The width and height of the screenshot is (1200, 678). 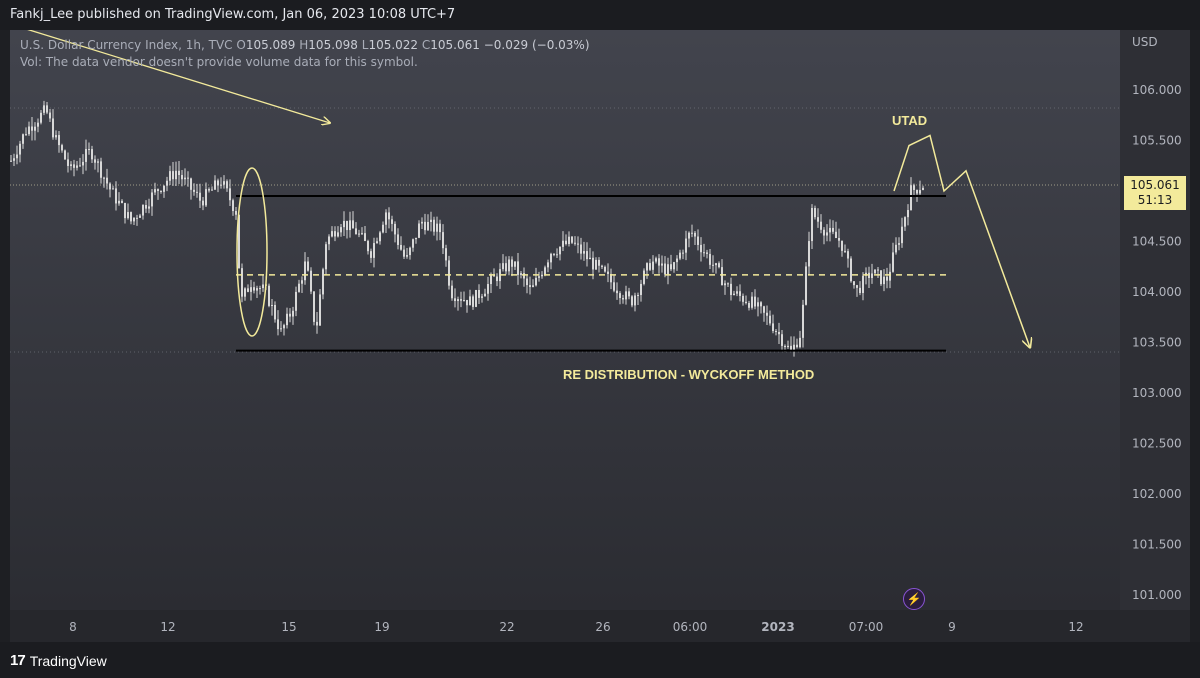 I want to click on open-label: O, so click(x=241, y=45).